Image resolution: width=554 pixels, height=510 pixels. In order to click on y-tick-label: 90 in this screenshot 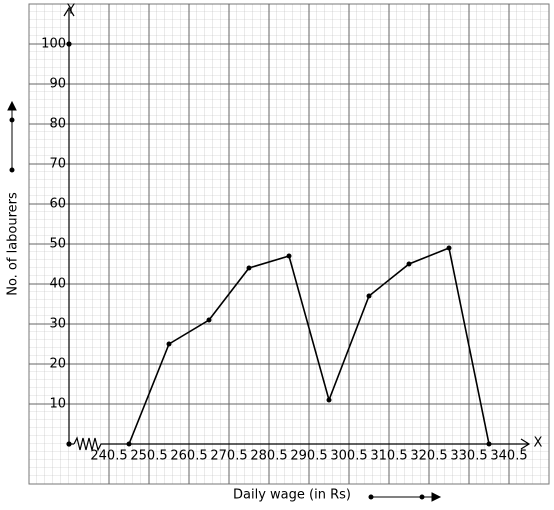, I will do `click(57, 84)`.